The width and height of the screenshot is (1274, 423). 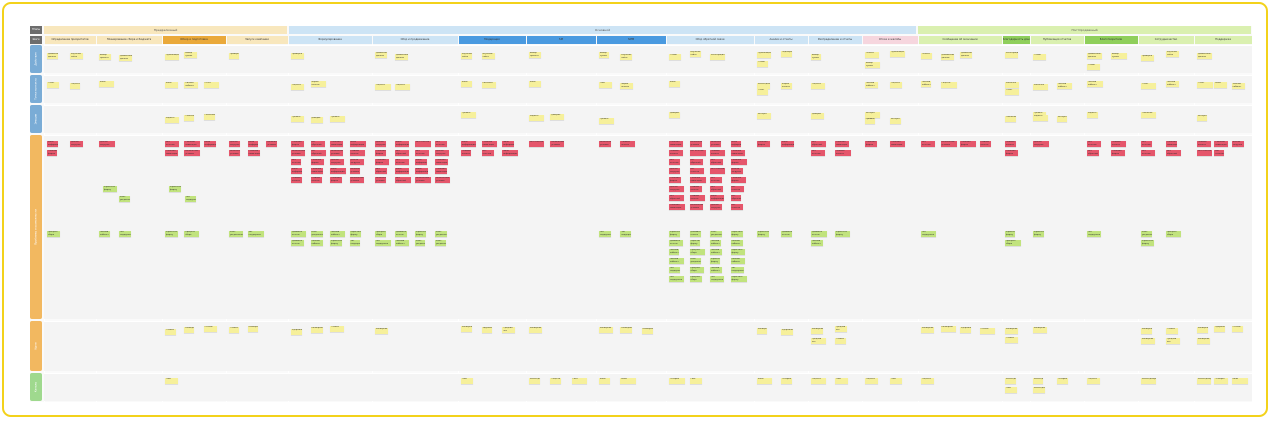 I want to click on sticky-note: Доверие, so click(x=817, y=116).